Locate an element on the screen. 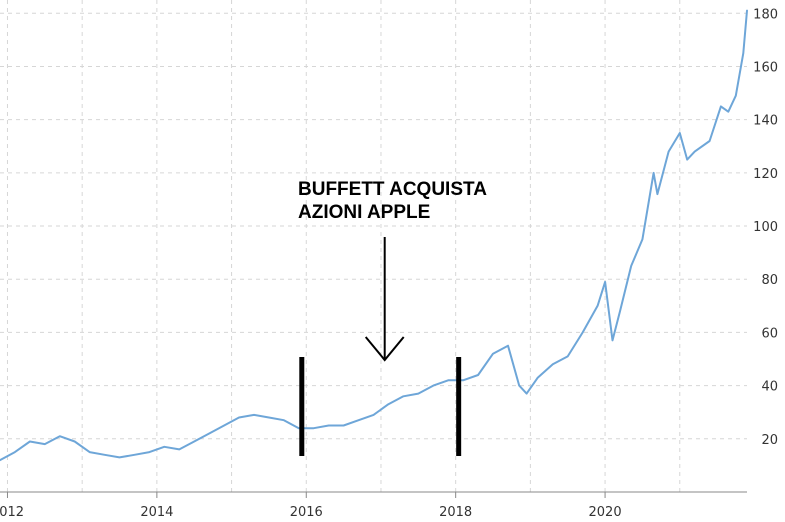  annotation-line-1: BUFFETT ACQUISTA is located at coordinates (392, 189).